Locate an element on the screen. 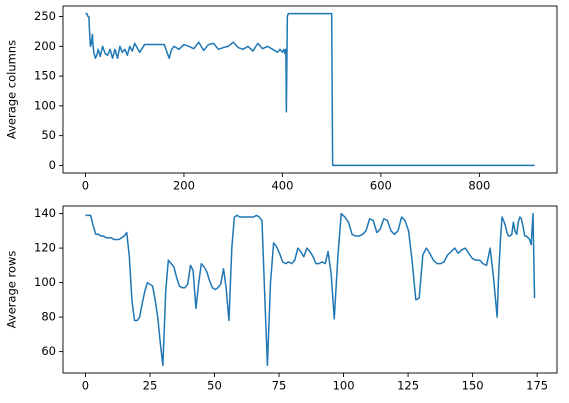 This screenshot has height=403, width=569. x-tick-label: 400 is located at coordinates (282, 186).